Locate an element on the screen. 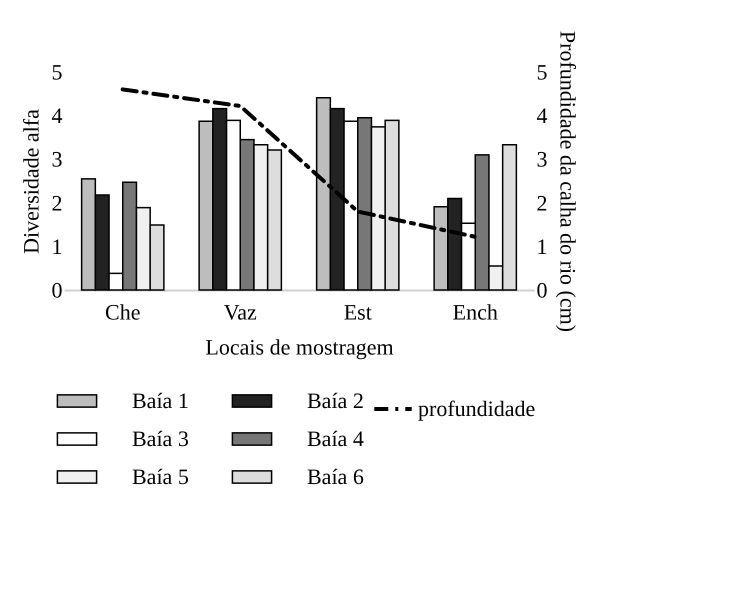  x-tick-label: Che is located at coordinates (122, 312).